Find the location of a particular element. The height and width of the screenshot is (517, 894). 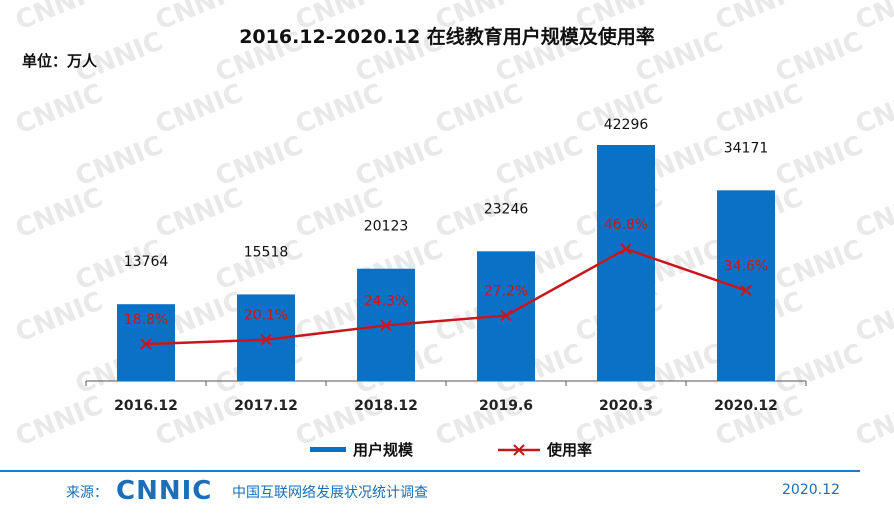

x-tick-label: 2017.12 is located at coordinates (266, 406).